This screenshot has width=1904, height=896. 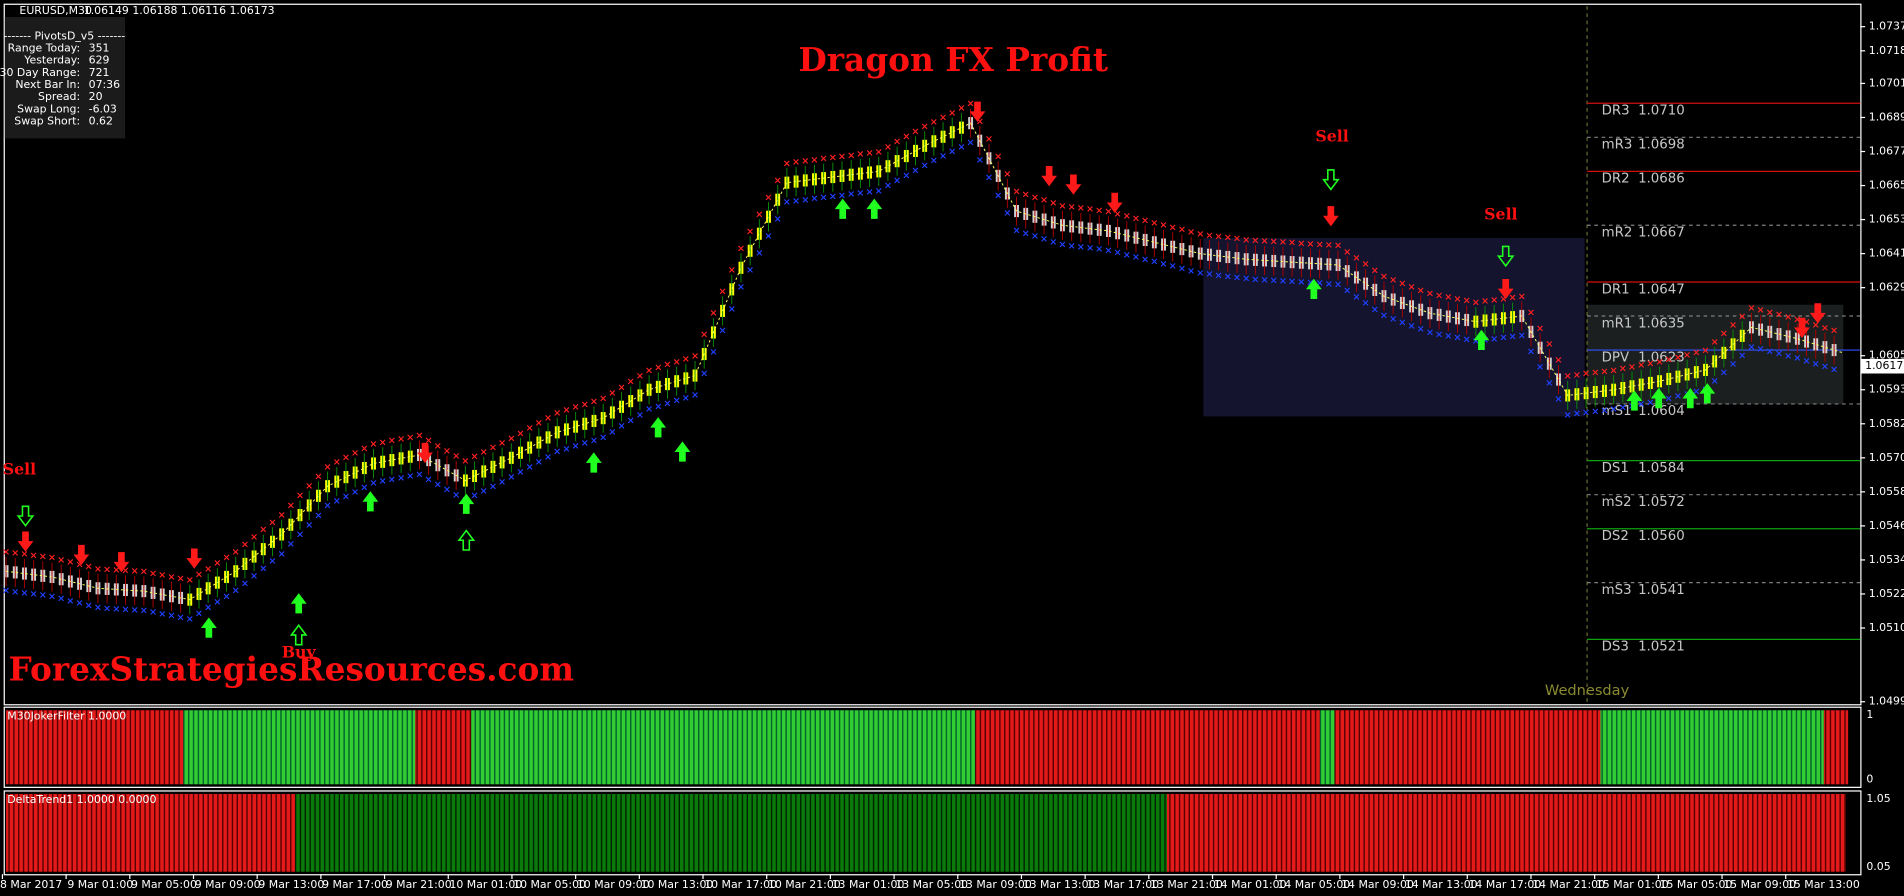 What do you see at coordinates (1886, 701) in the screenshot?
I see `price-tick-label: 1.04990` at bounding box center [1886, 701].